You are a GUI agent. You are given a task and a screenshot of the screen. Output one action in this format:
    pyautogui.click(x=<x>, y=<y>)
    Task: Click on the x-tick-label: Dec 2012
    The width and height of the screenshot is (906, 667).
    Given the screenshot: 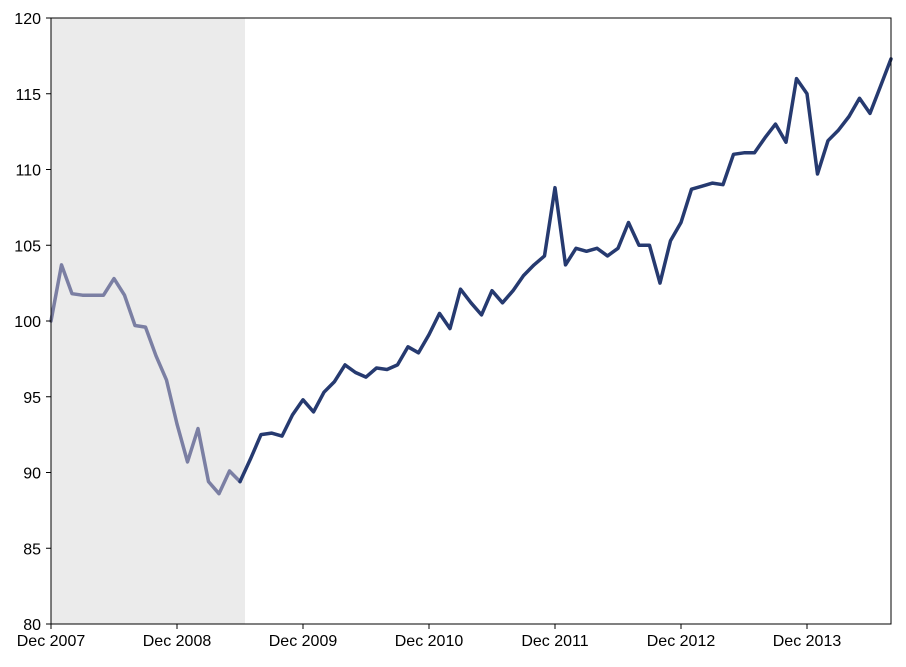 What is the action you would take?
    pyautogui.click(x=681, y=641)
    